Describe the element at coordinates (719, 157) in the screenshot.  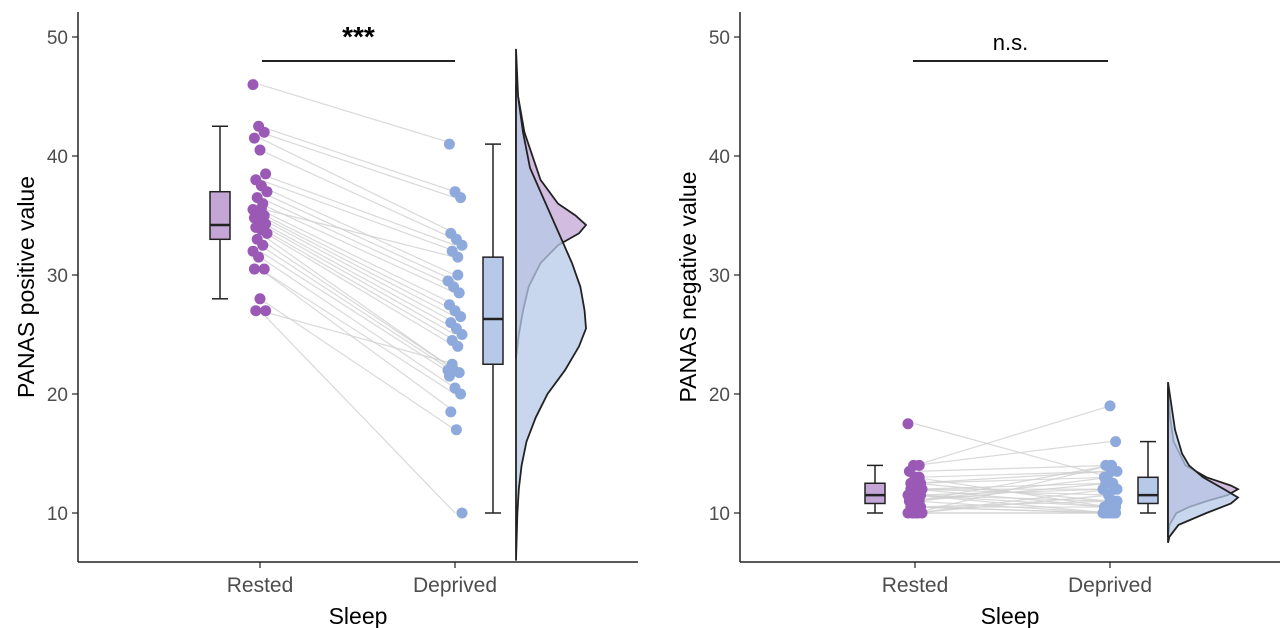
I see `y-tick-label: 40` at that location.